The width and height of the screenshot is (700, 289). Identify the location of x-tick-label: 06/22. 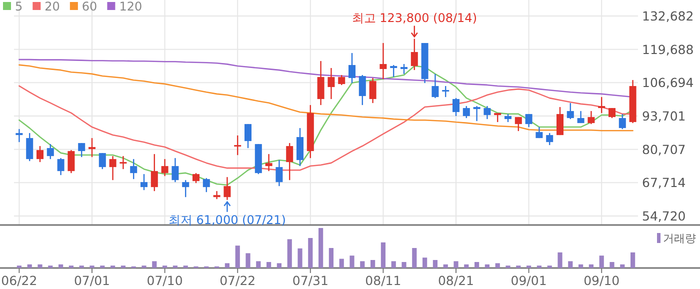
(19, 280).